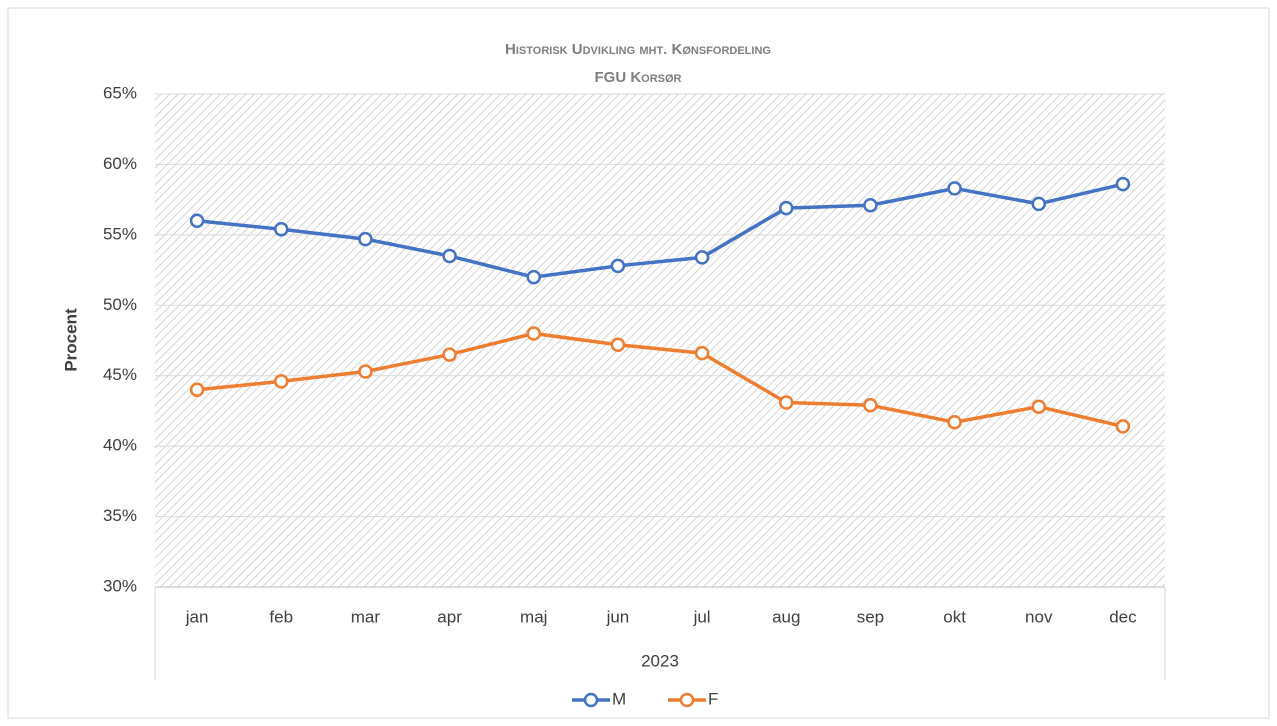 The width and height of the screenshot is (1277, 726). I want to click on x-tick-label: maj, so click(533, 616).